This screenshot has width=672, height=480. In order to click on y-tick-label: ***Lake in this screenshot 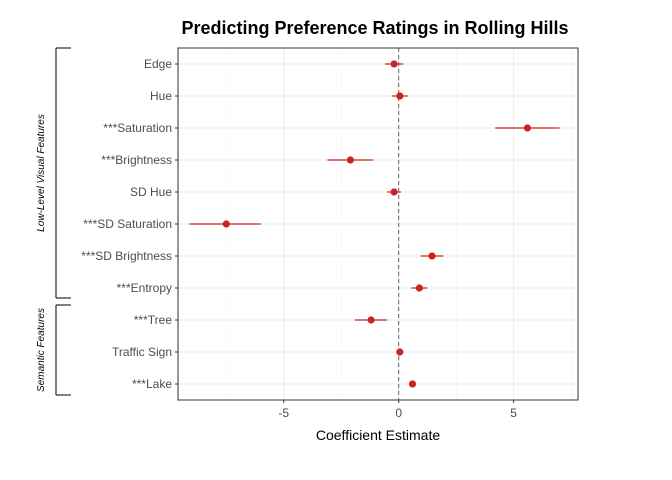, I will do `click(152, 384)`.